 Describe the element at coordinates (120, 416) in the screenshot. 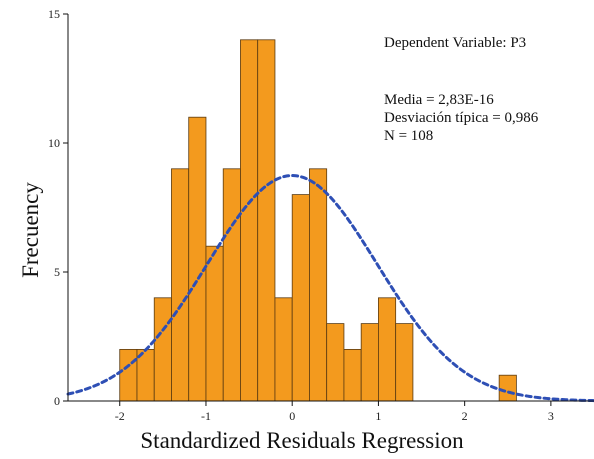

I see `x-tick-label: -2` at that location.